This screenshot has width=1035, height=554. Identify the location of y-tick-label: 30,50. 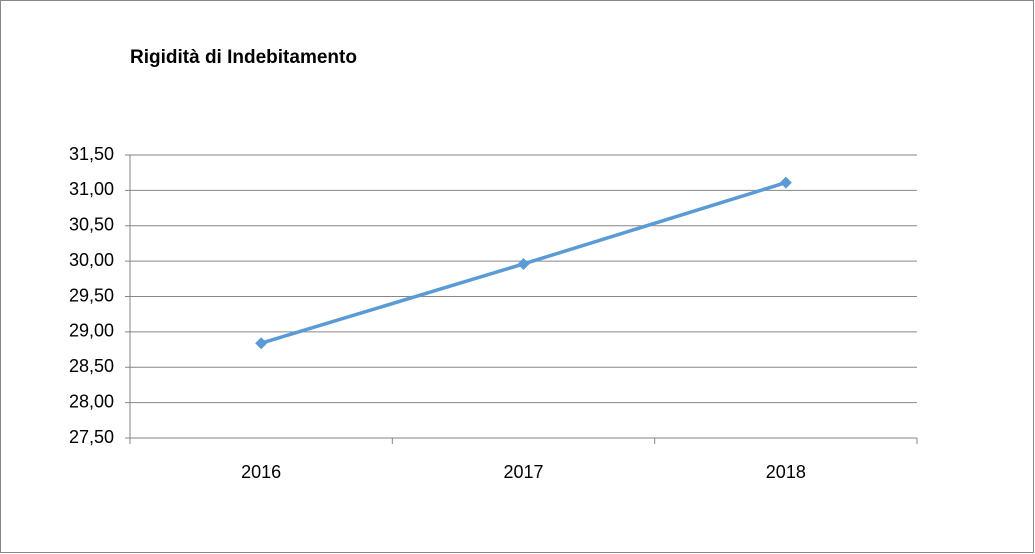
(91, 225).